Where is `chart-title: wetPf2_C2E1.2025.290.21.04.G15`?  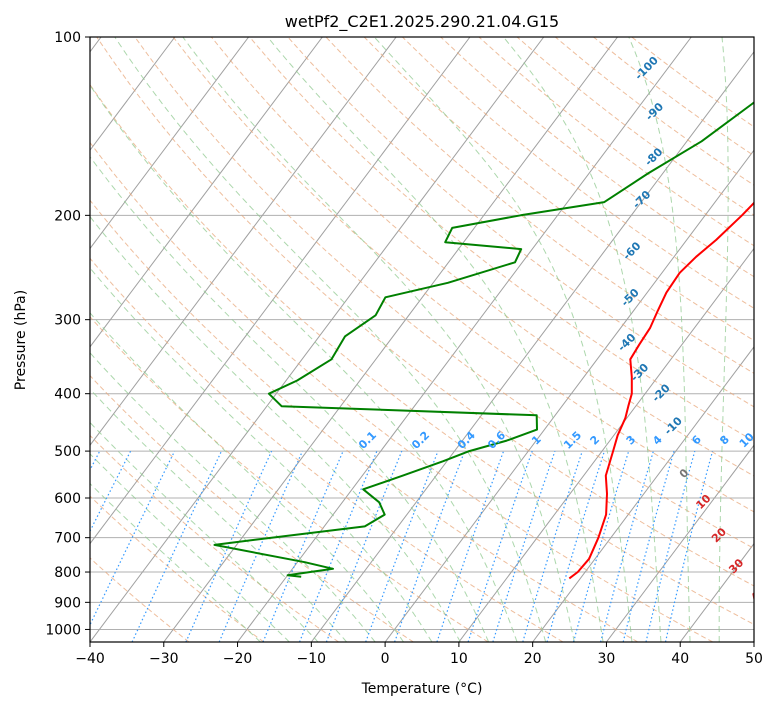
chart-title: wetPf2_C2E1.2025.290.21.04.G15 is located at coordinates (422, 22).